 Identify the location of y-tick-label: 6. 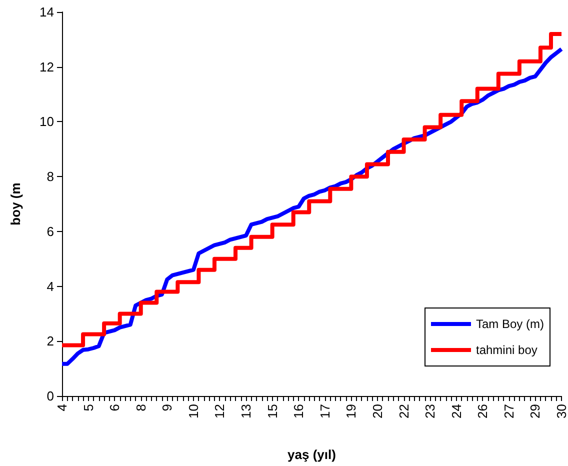
(50, 231).